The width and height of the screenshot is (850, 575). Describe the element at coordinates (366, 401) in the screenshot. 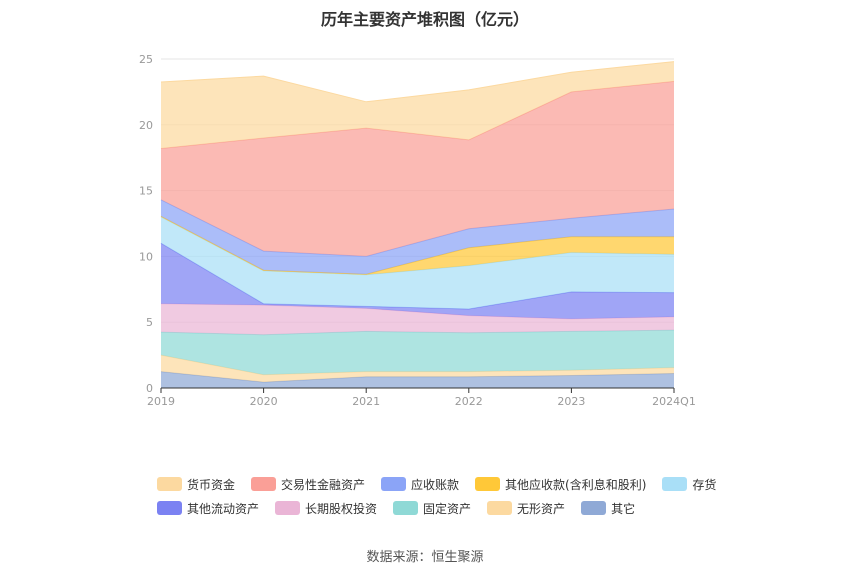

I see `x-tick-label: 2021` at that location.